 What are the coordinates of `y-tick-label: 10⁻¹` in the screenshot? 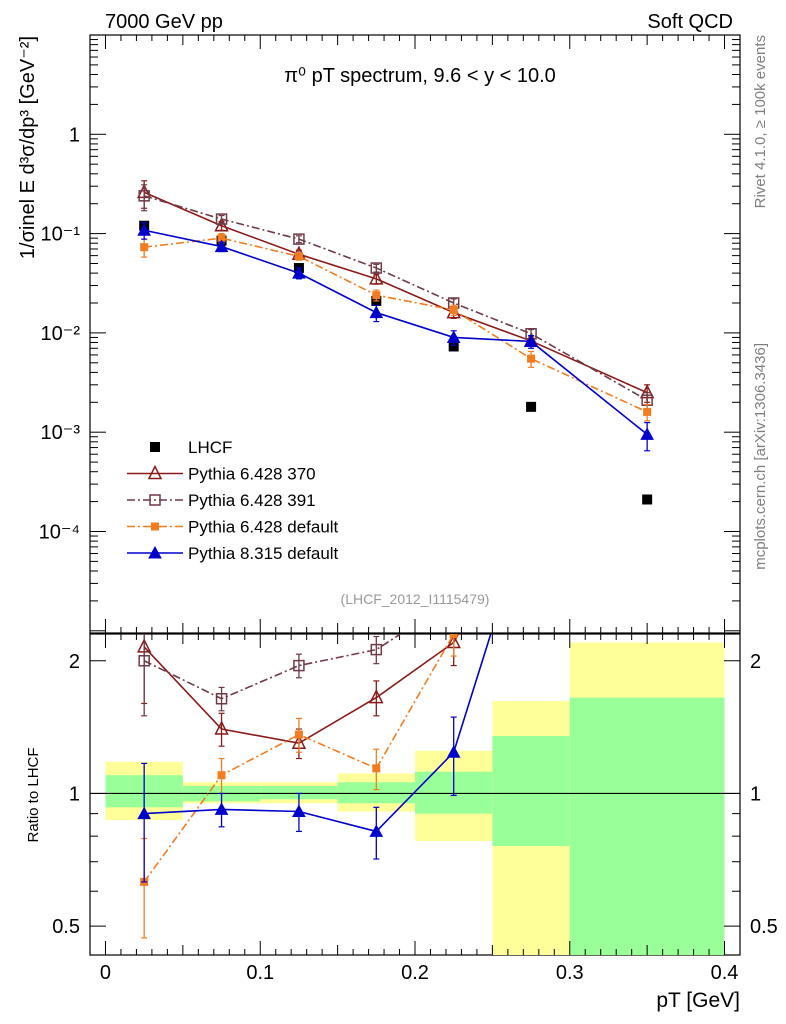 It's located at (61, 235).